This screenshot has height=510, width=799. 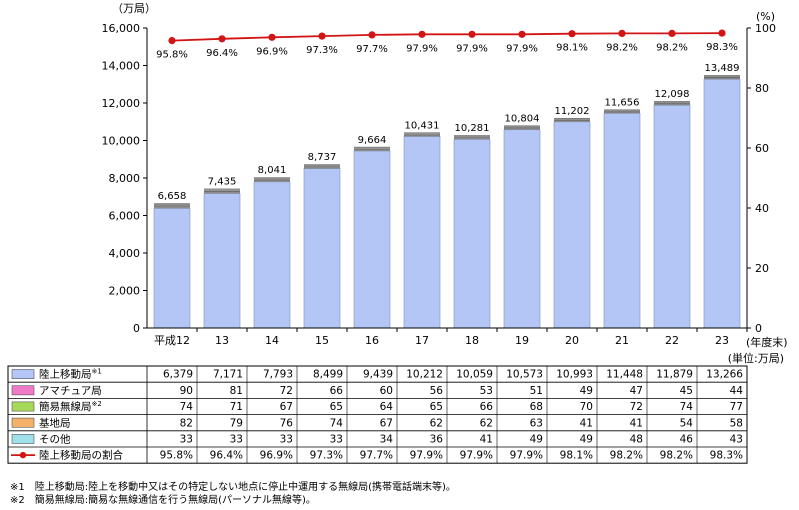 What do you see at coordinates (70, 391) in the screenshot?
I see `legend-label: アマチュア局` at bounding box center [70, 391].